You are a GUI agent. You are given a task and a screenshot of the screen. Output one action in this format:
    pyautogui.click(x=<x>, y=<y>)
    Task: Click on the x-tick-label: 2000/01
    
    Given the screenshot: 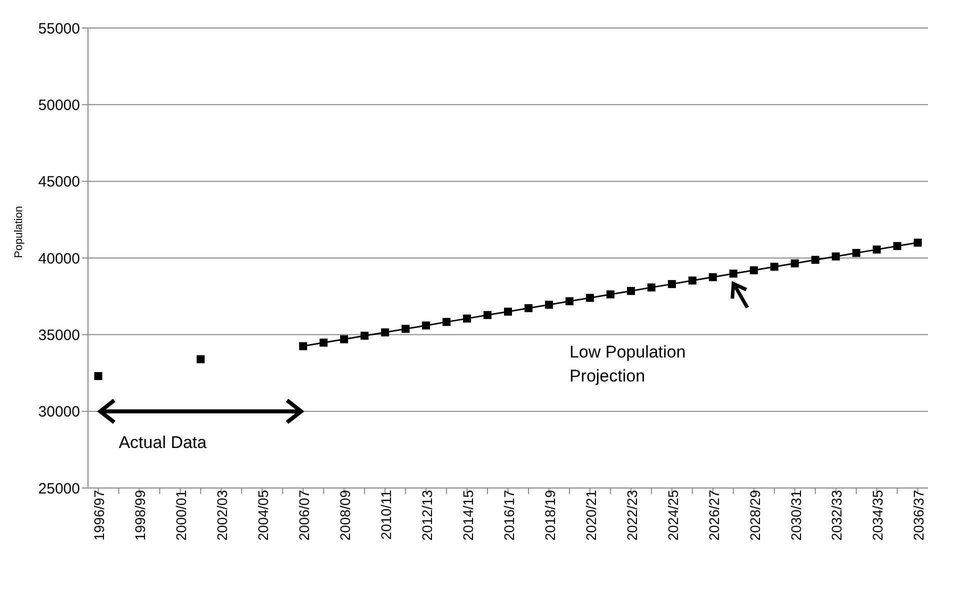 What is the action you would take?
    pyautogui.click(x=181, y=515)
    